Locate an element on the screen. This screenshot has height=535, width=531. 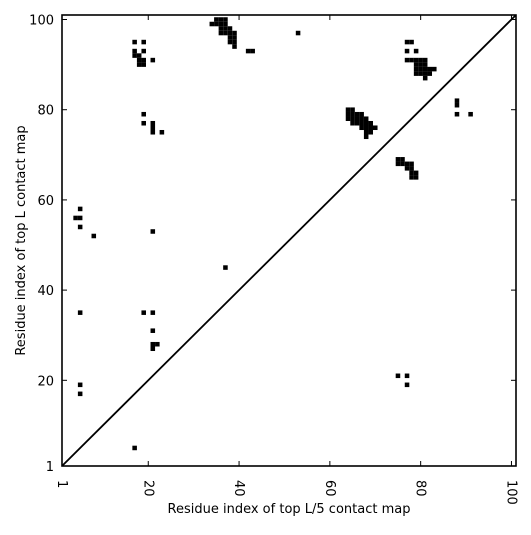
y-tick-label: 100 is located at coordinates (41, 21).